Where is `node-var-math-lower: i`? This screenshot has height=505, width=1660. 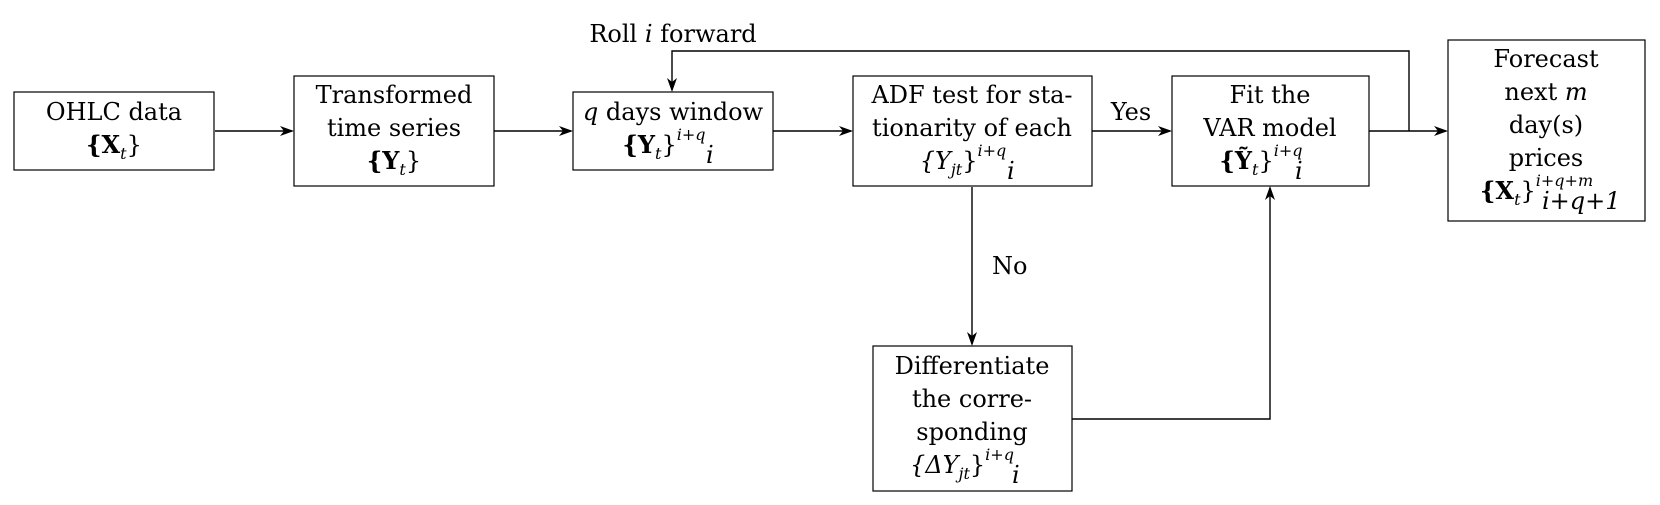
node-var-math-lower: i is located at coordinates (1299, 171).